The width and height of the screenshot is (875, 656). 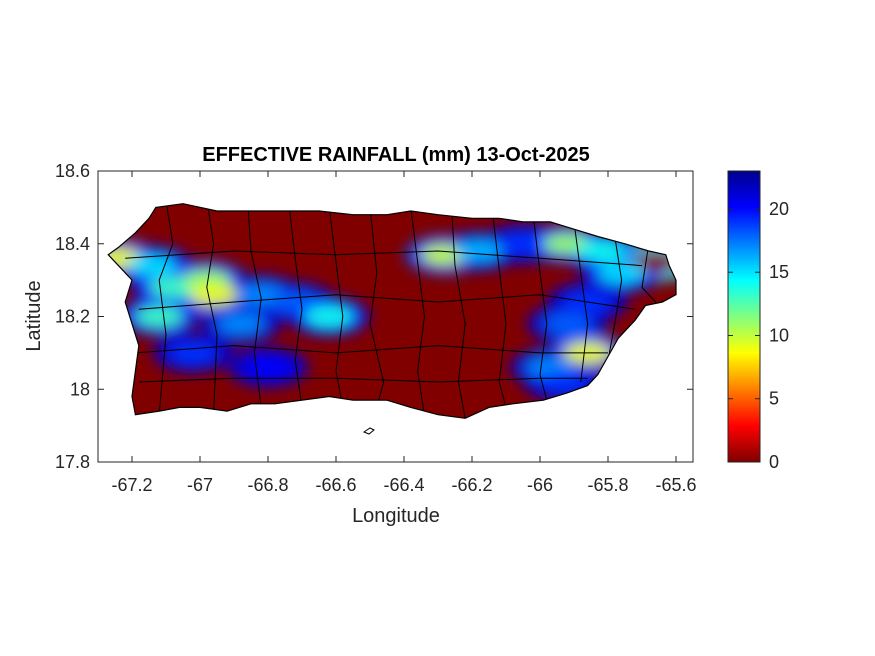 I want to click on x-tick-label: -65.6, so click(x=675, y=485).